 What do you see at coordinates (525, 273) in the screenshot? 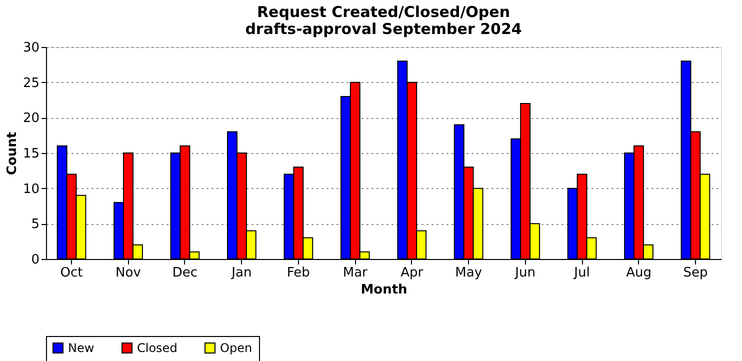
I see `x-tick-label: Jun` at bounding box center [525, 273].